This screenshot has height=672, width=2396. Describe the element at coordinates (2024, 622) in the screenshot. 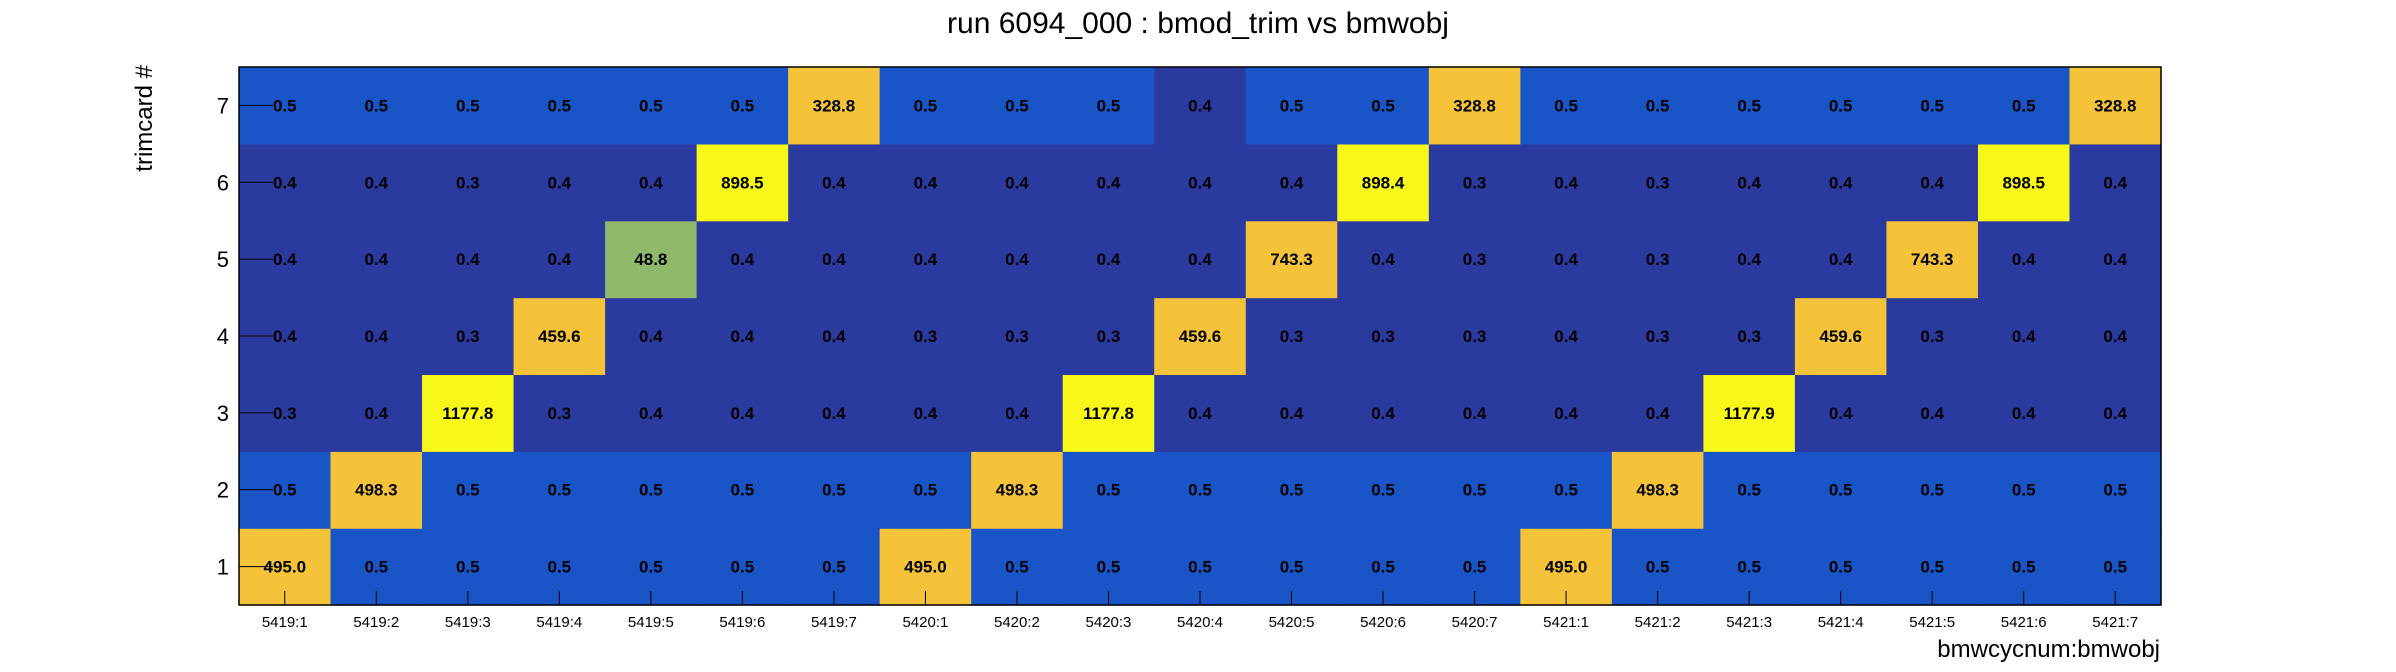

I see `x-tick-label: 5421:6` at that location.